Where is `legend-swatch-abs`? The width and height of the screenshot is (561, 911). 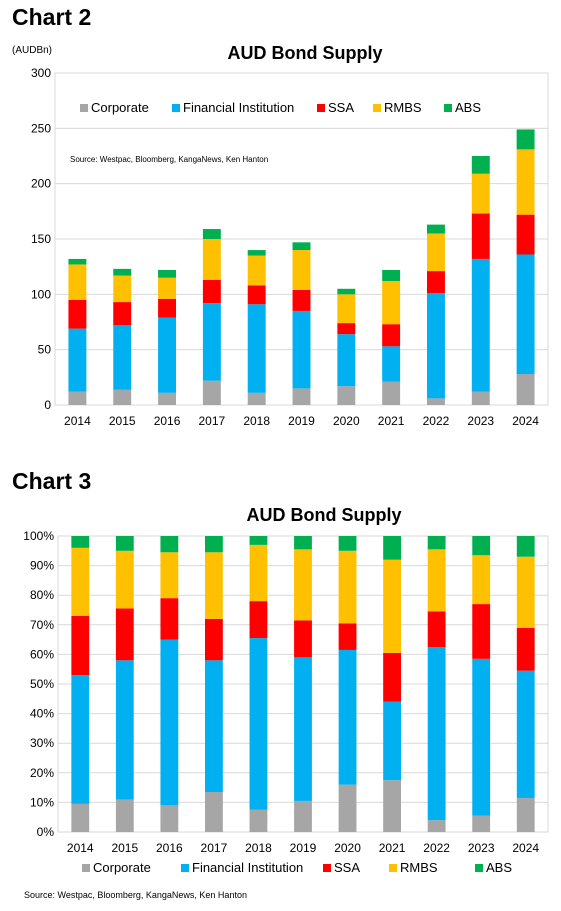
legend-swatch-abs is located at coordinates (448, 108).